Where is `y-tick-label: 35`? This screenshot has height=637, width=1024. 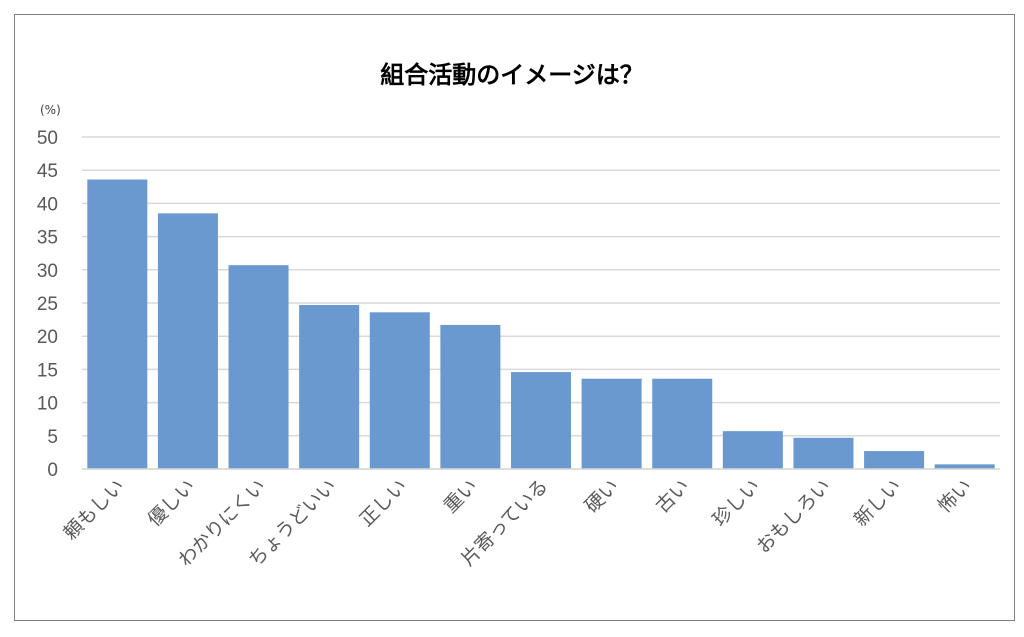 y-tick-label: 35 is located at coordinates (47, 238).